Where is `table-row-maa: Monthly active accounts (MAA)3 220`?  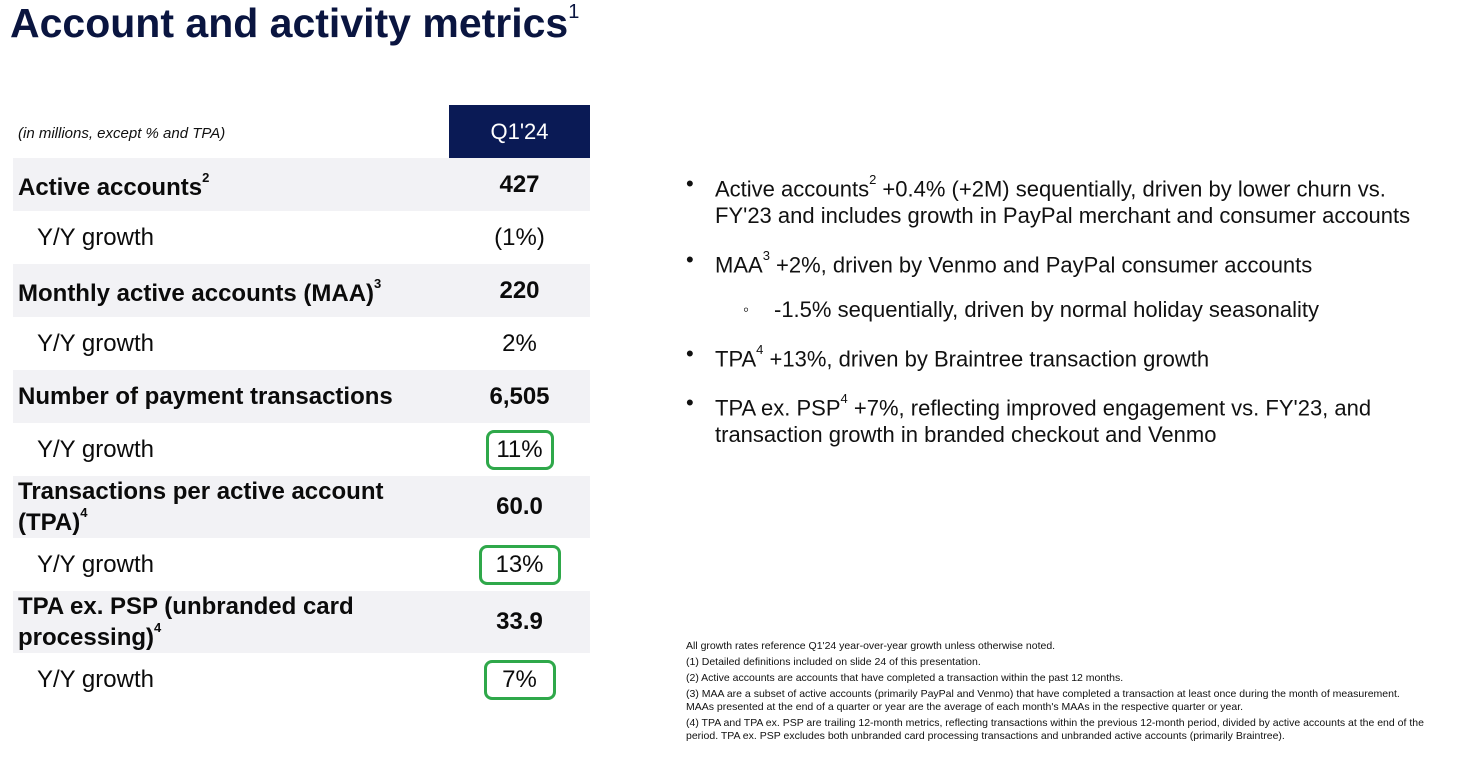
table-row-maa: Monthly active accounts (MAA)3 220 is located at coordinates (301, 290).